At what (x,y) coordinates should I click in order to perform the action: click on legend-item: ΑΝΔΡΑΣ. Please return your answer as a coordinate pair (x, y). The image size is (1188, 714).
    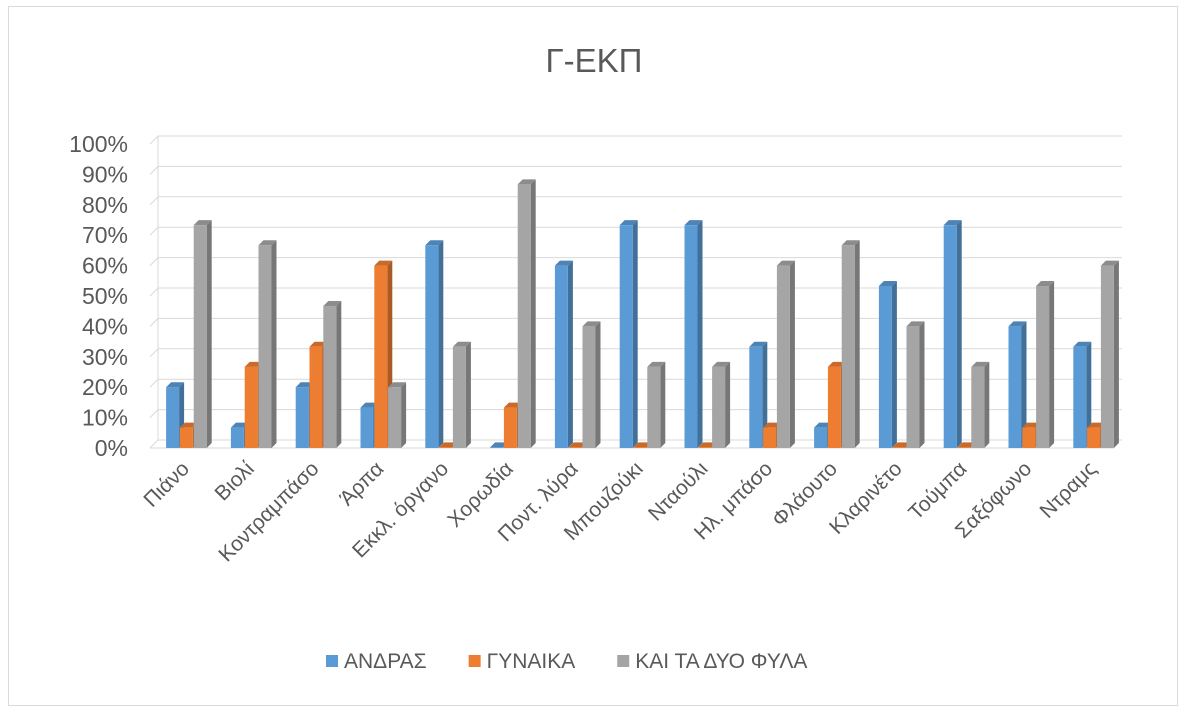
    Looking at the image, I should click on (376, 661).